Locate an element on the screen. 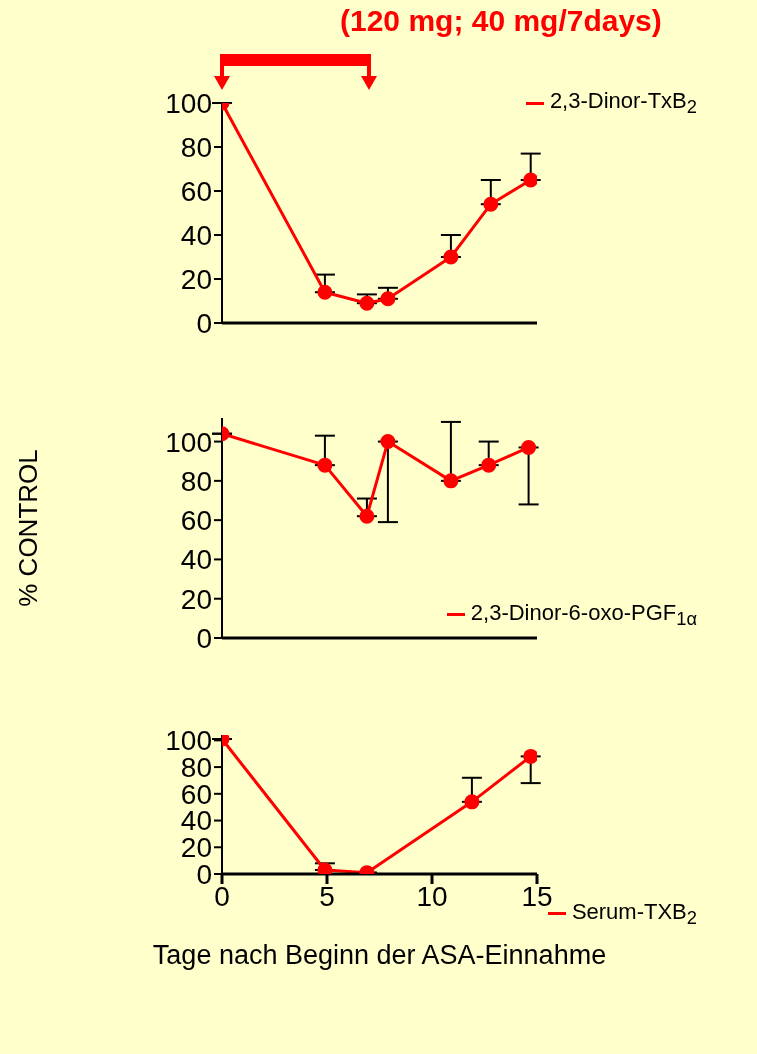 Image resolution: width=757 pixels, height=1054 pixels. legend-label: Serum-TXB$_{2}$ is located at coordinates (634, 913).